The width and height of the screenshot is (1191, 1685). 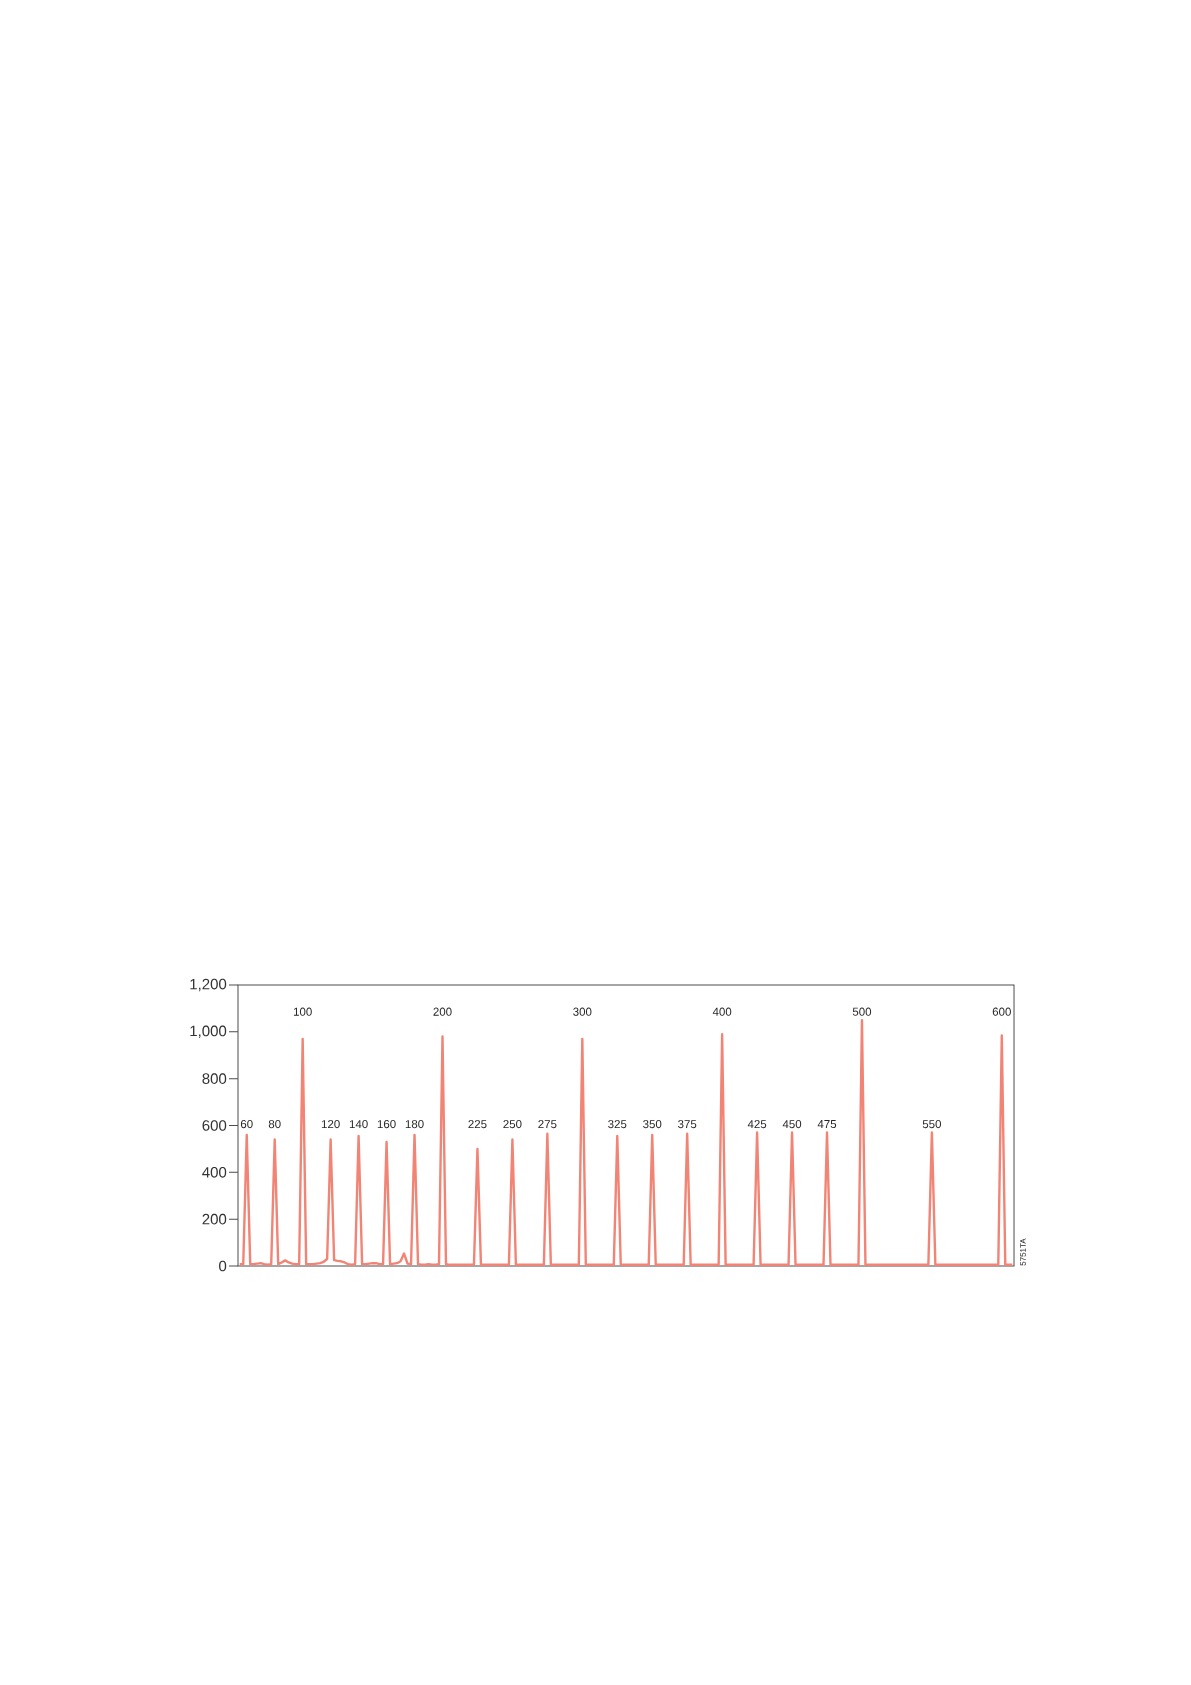 I want to click on x-tick-label: 400, so click(x=722, y=1011).